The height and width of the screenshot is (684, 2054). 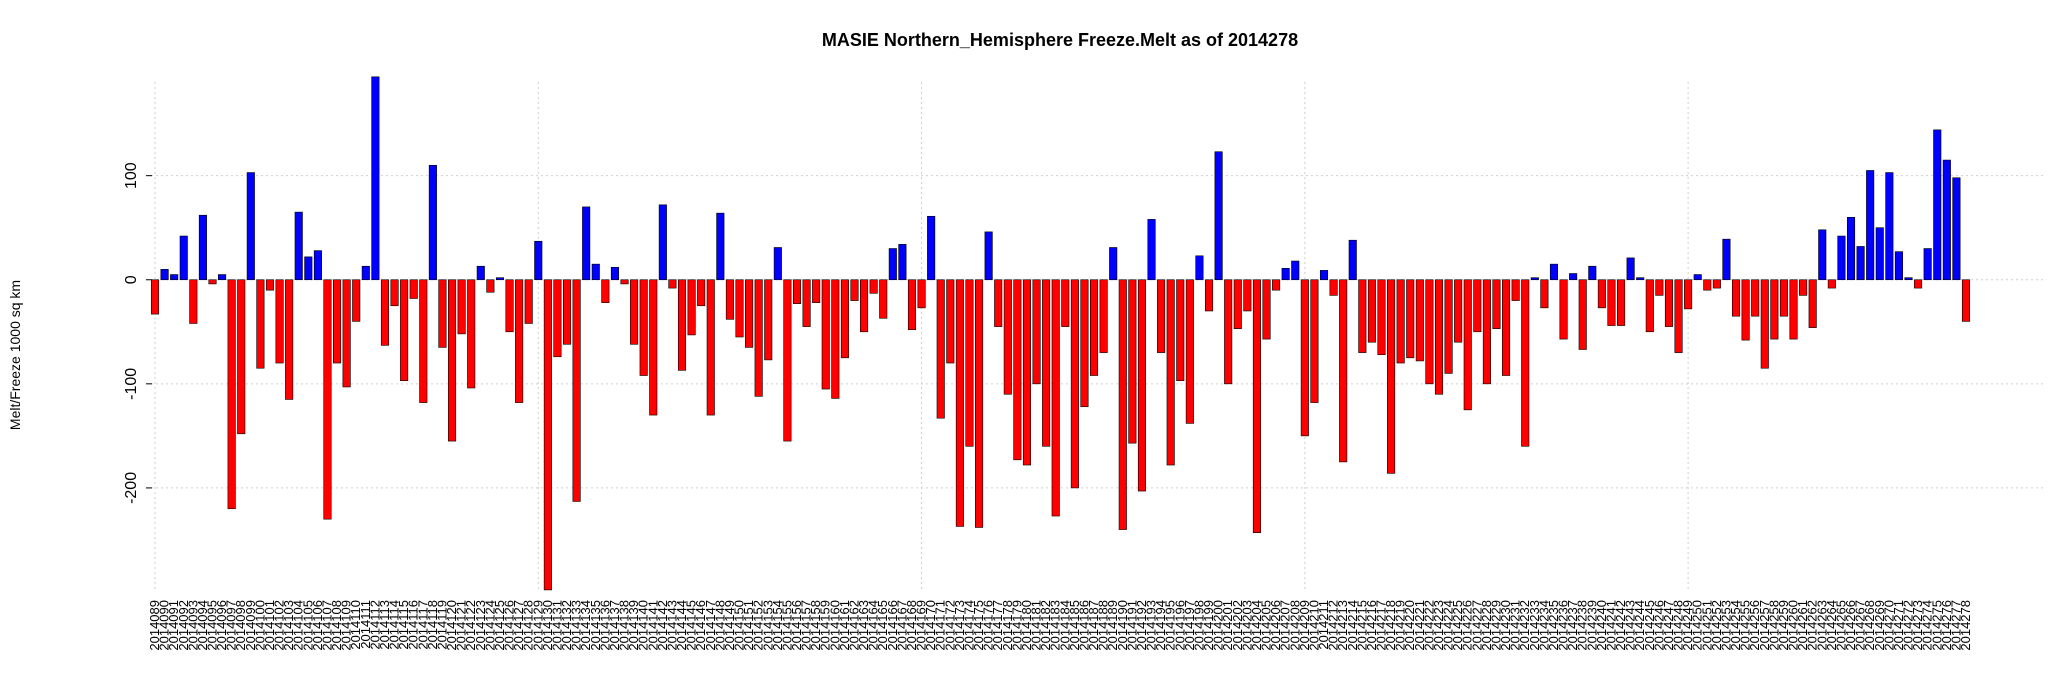 I want to click on x-tick-label: 2014104, so click(x=298, y=625).